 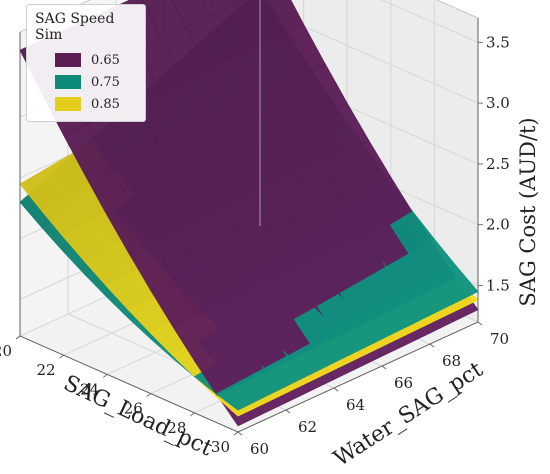 I want to click on y-tick-label: 62, so click(x=307, y=427).